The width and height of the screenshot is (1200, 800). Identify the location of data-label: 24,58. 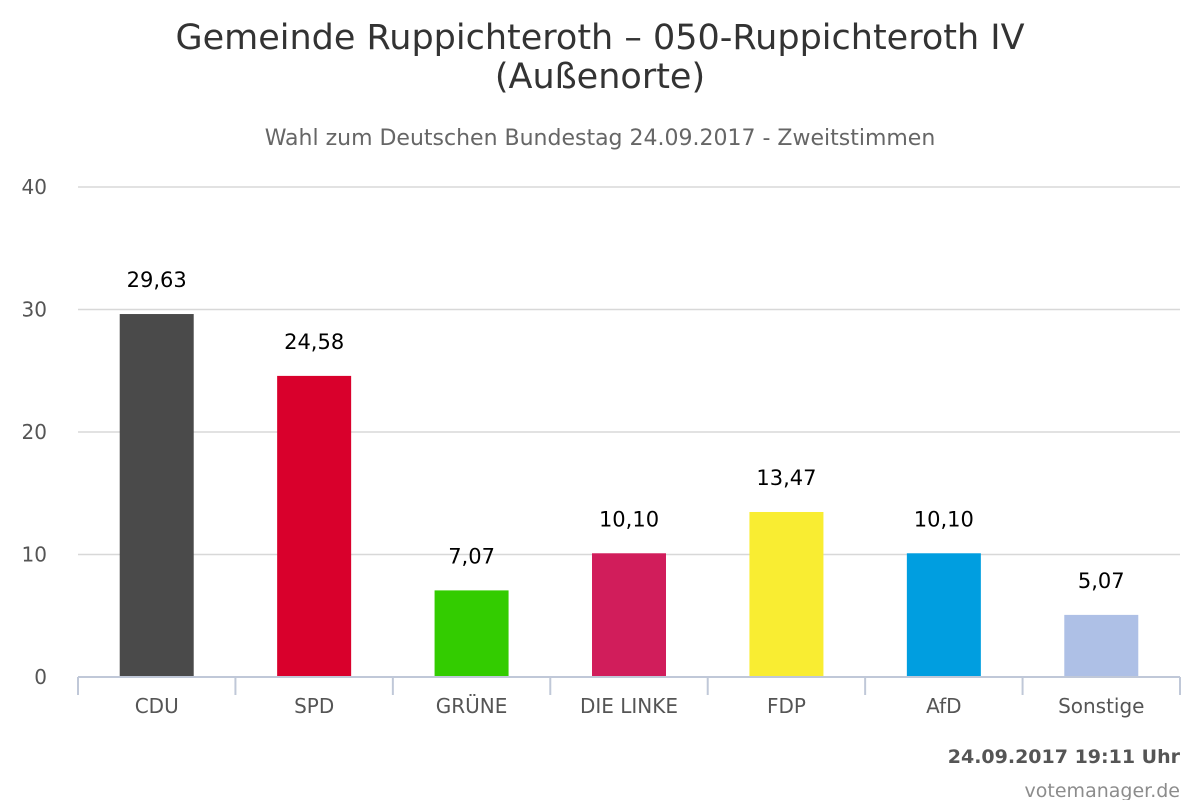
(314, 342).